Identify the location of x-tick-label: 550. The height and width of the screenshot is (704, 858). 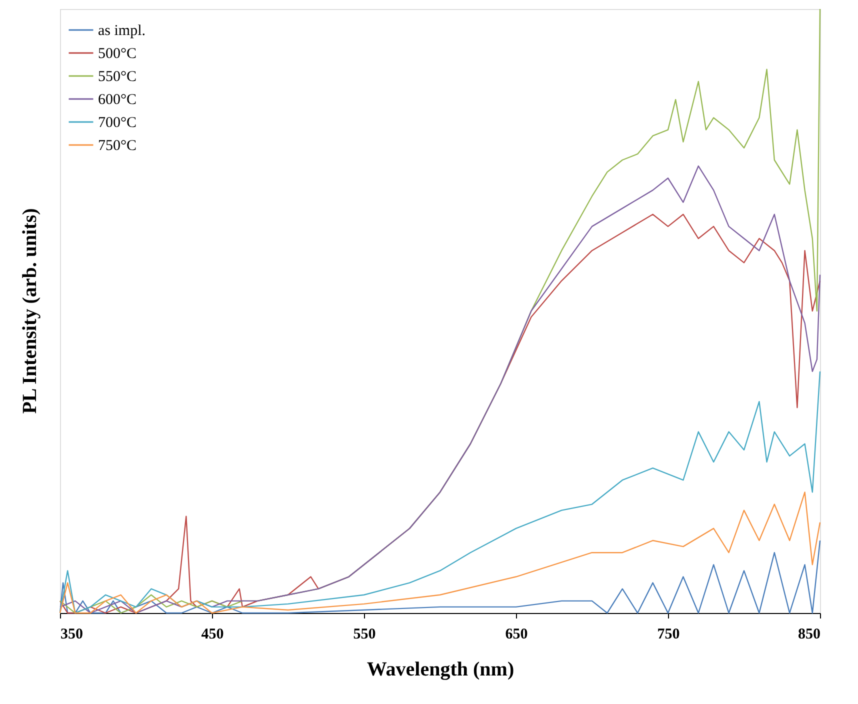
(364, 634).